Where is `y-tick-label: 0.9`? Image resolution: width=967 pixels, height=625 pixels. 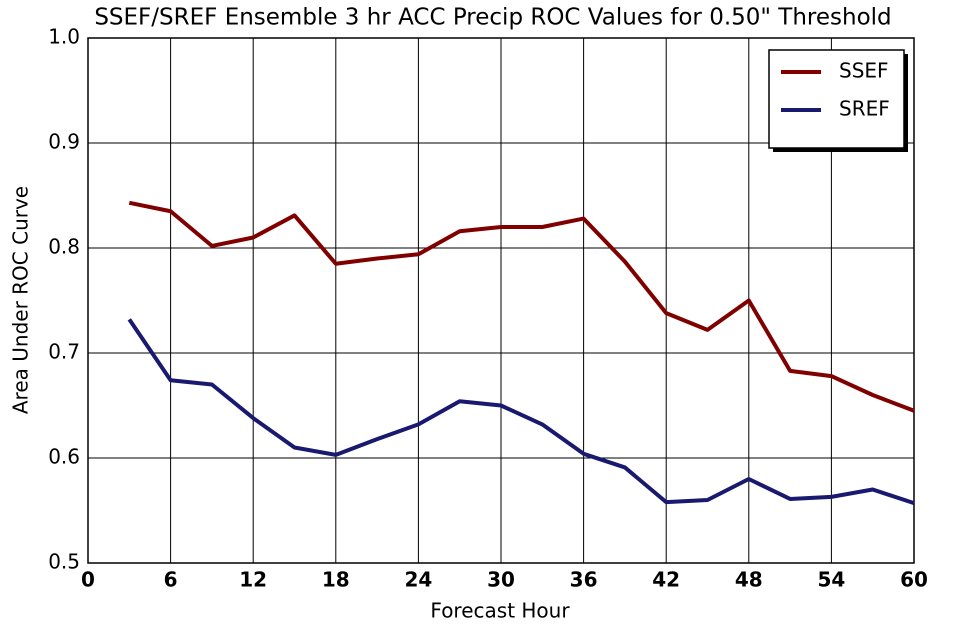 y-tick-label: 0.9 is located at coordinates (64, 142).